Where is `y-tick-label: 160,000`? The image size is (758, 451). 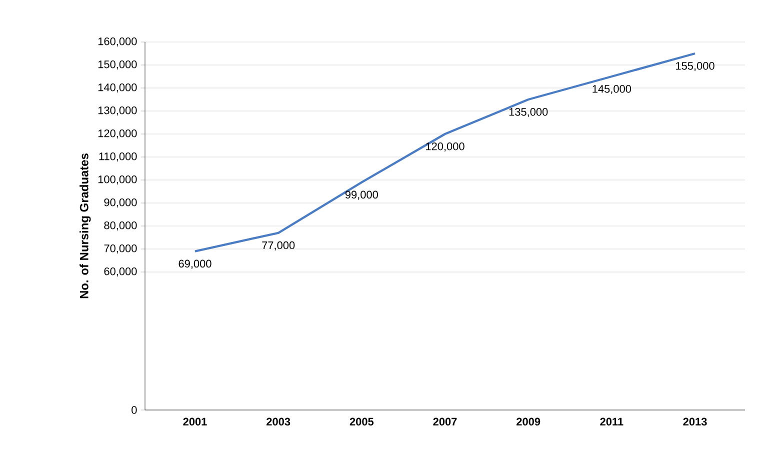
y-tick-label: 160,000 is located at coordinates (117, 42).